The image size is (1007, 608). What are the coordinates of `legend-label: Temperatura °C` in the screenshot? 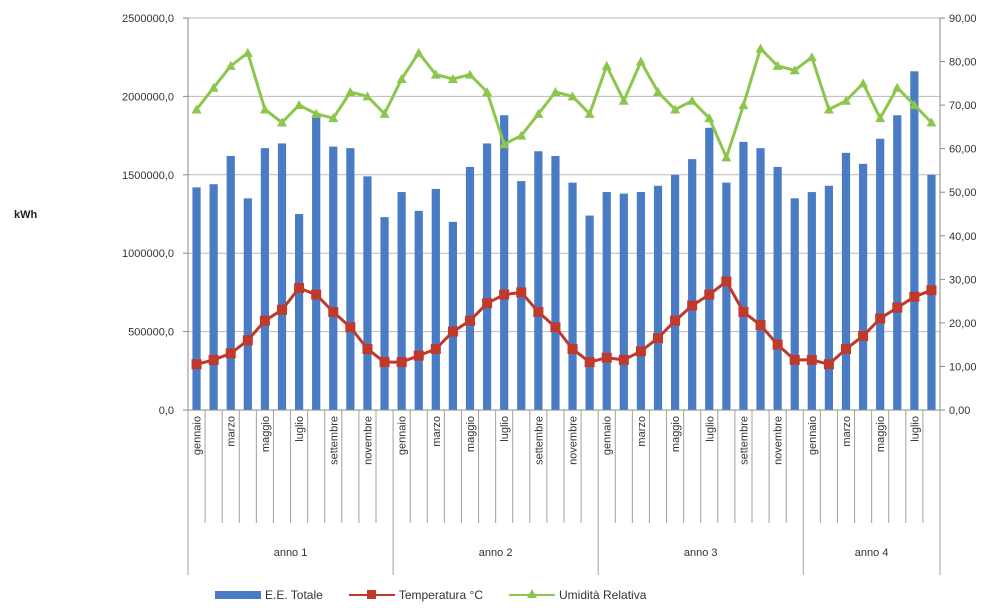 It's located at (440, 595).